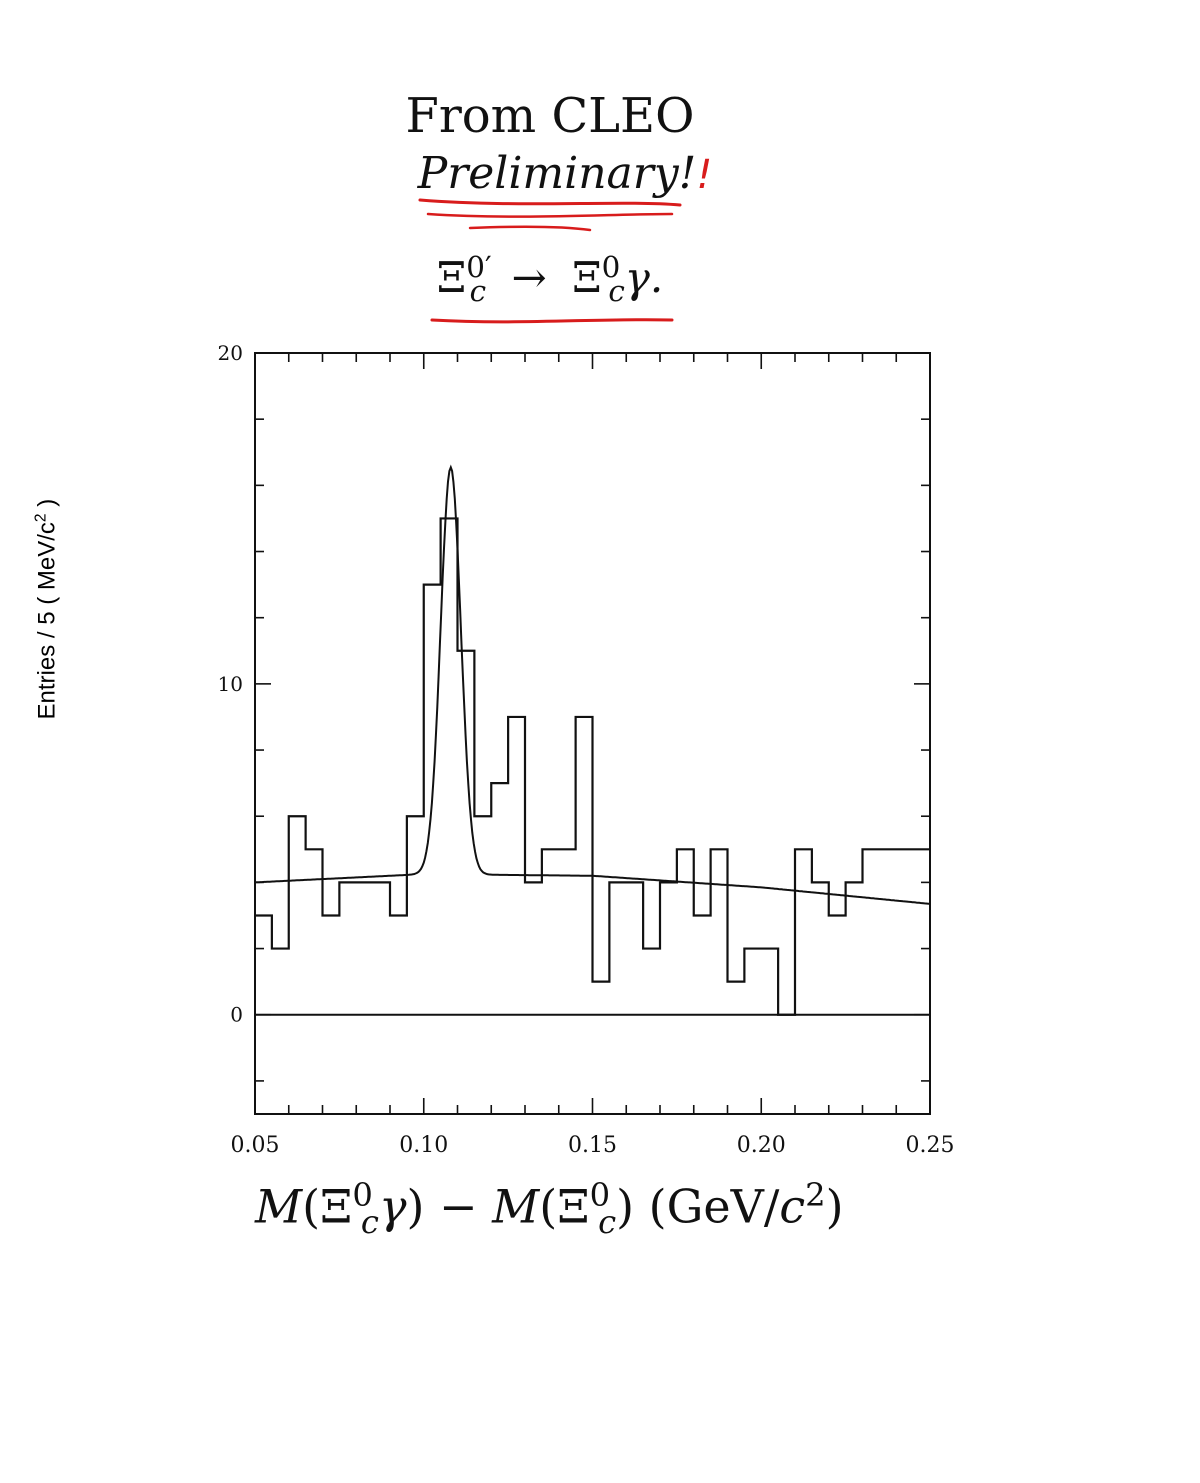 This screenshot has width=1200, height=1483. I want to click on formula-rhs: Ξ0cγ., so click(618, 279).